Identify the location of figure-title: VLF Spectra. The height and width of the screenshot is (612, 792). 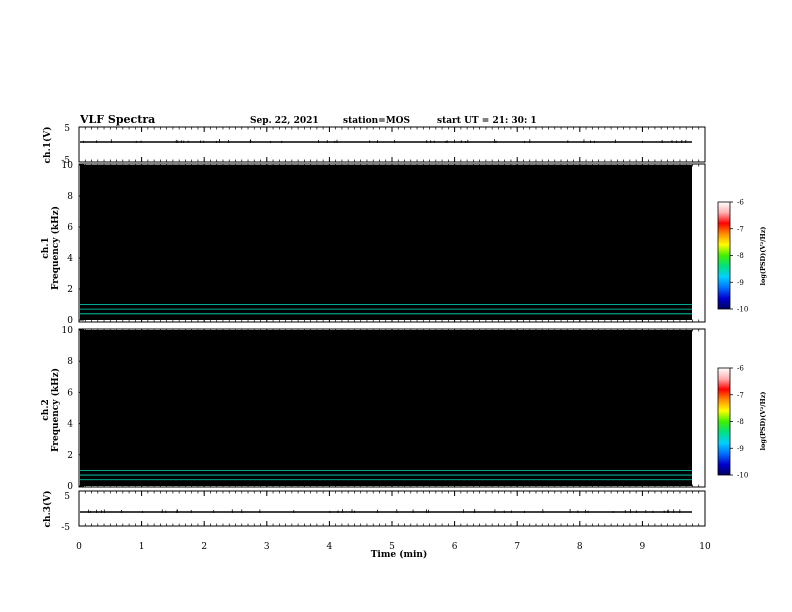
(117, 119).